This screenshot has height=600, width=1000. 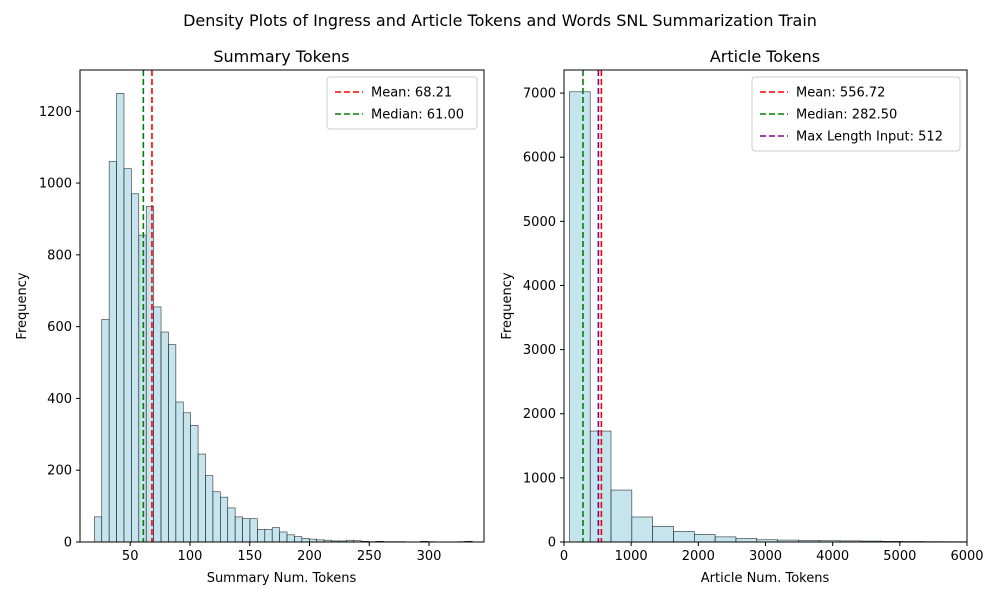 I want to click on subplot-title: Article Tokens, so click(x=765, y=56).